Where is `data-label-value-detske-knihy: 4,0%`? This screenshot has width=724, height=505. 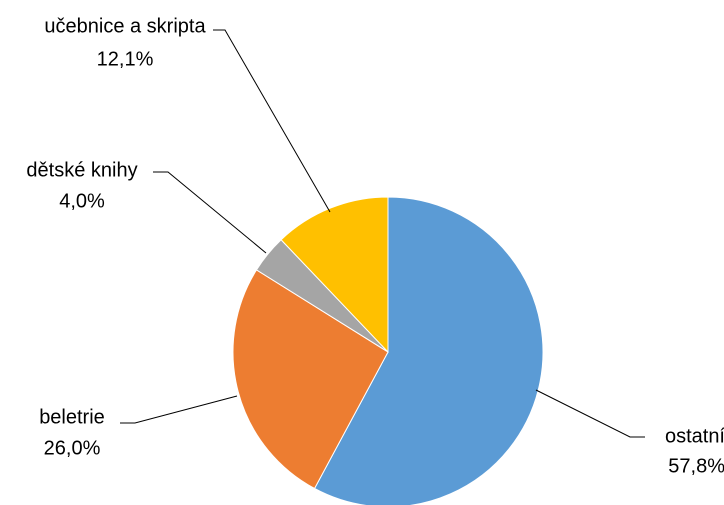
data-label-value-detske-knihy: 4,0% is located at coordinates (82, 201).